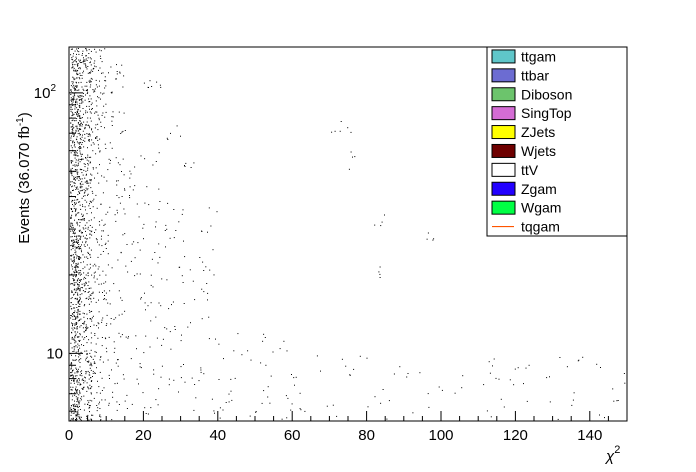  I want to click on legend-label-ttgam: ttgam, so click(538, 56).